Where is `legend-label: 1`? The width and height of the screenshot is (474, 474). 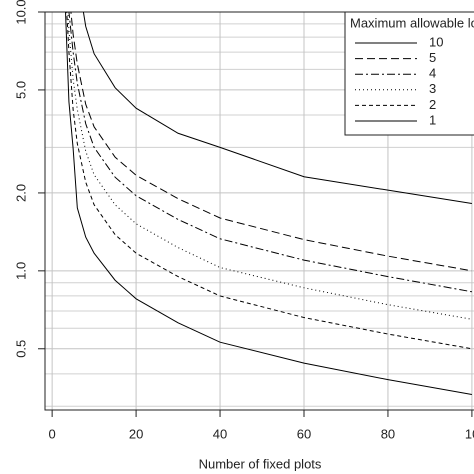
legend-label: 1 is located at coordinates (432, 119).